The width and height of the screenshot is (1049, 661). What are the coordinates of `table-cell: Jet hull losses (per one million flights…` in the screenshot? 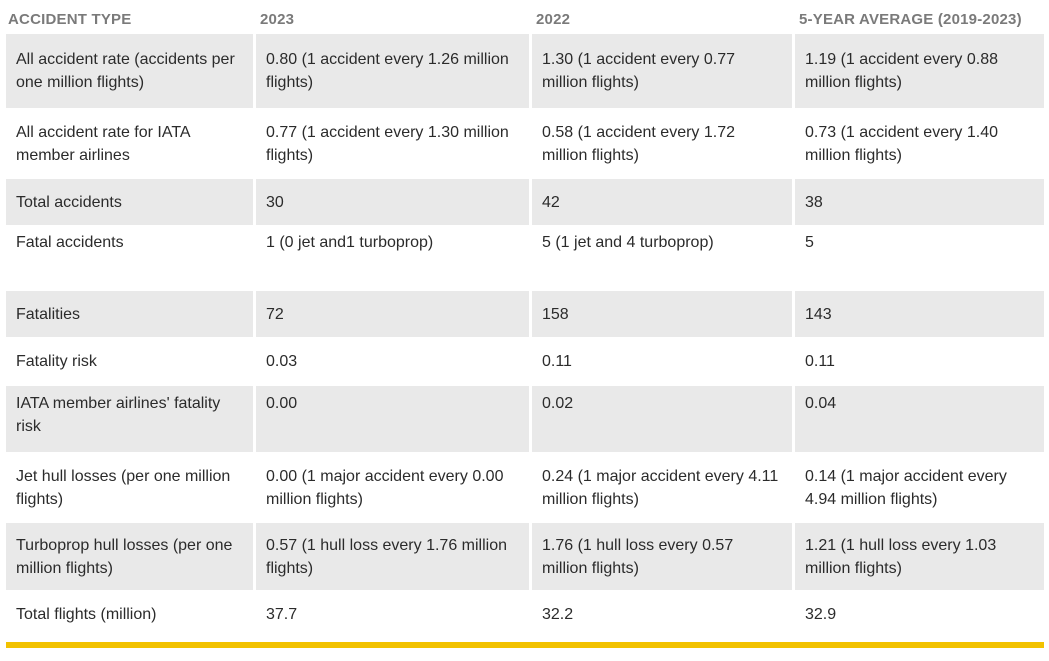 It's located at (129, 487).